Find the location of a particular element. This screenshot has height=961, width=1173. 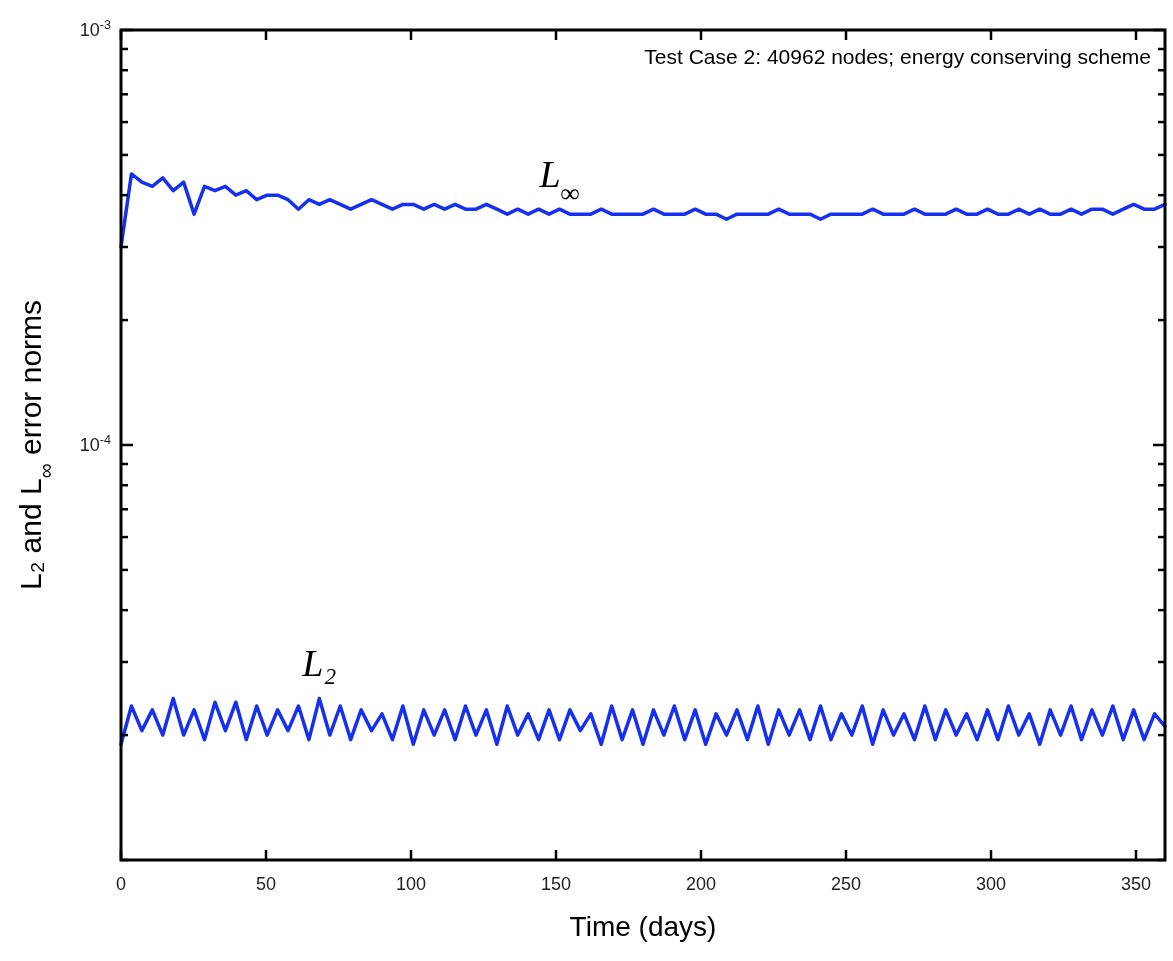

x-tick-label: 200 is located at coordinates (701, 884).